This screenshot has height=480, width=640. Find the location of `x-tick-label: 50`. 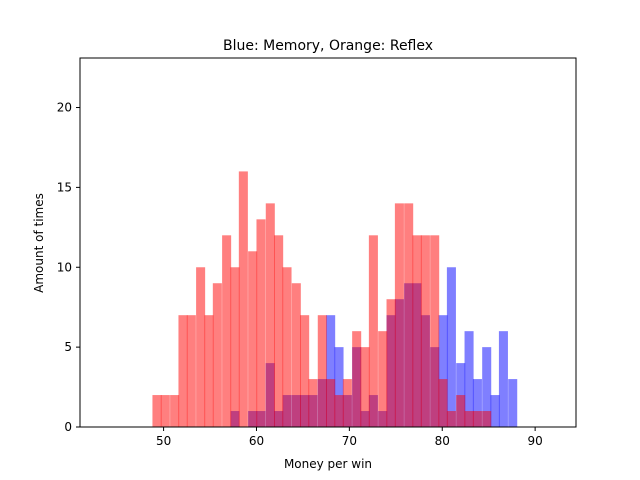

x-tick-label: 50 is located at coordinates (163, 441).